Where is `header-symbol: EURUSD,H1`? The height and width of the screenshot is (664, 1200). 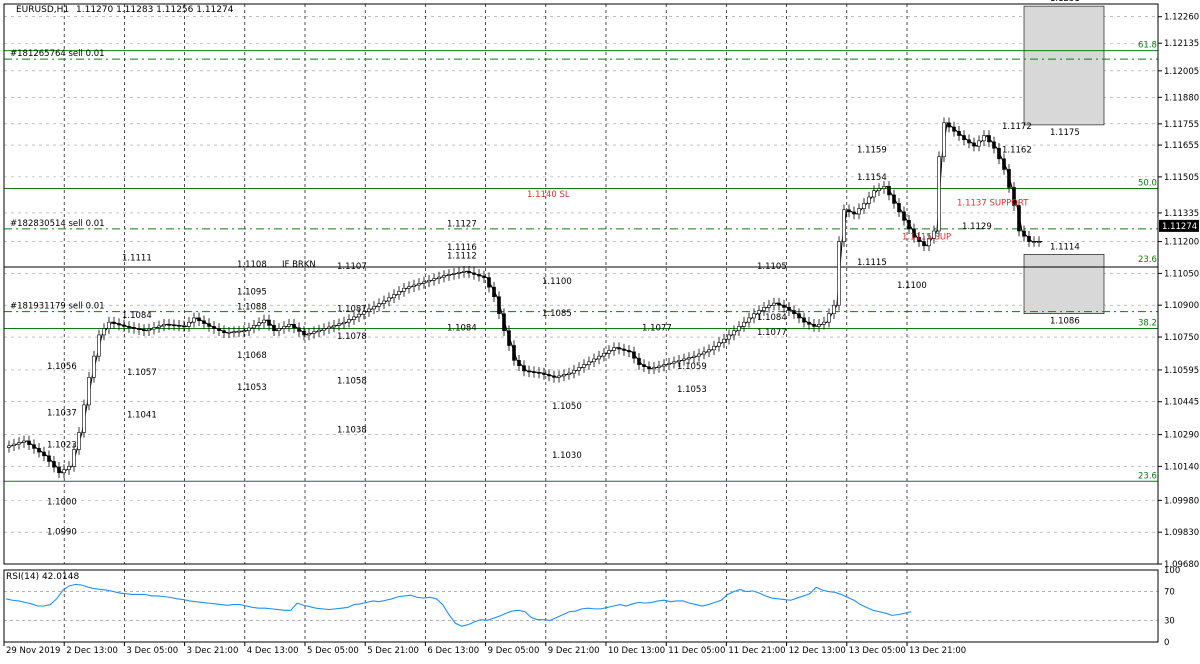
header-symbol: EURUSD,H1 is located at coordinates (42, 10).